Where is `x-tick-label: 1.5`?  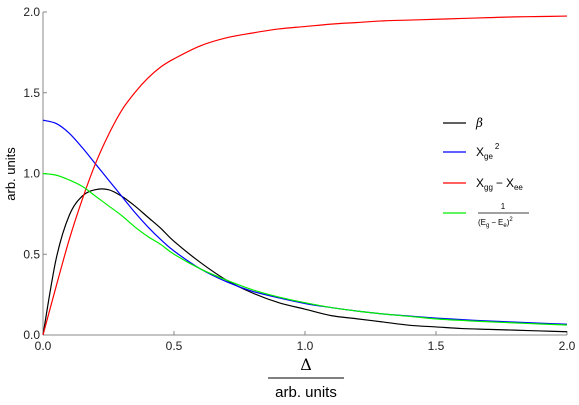
x-tick-label: 1.5 is located at coordinates (436, 346).